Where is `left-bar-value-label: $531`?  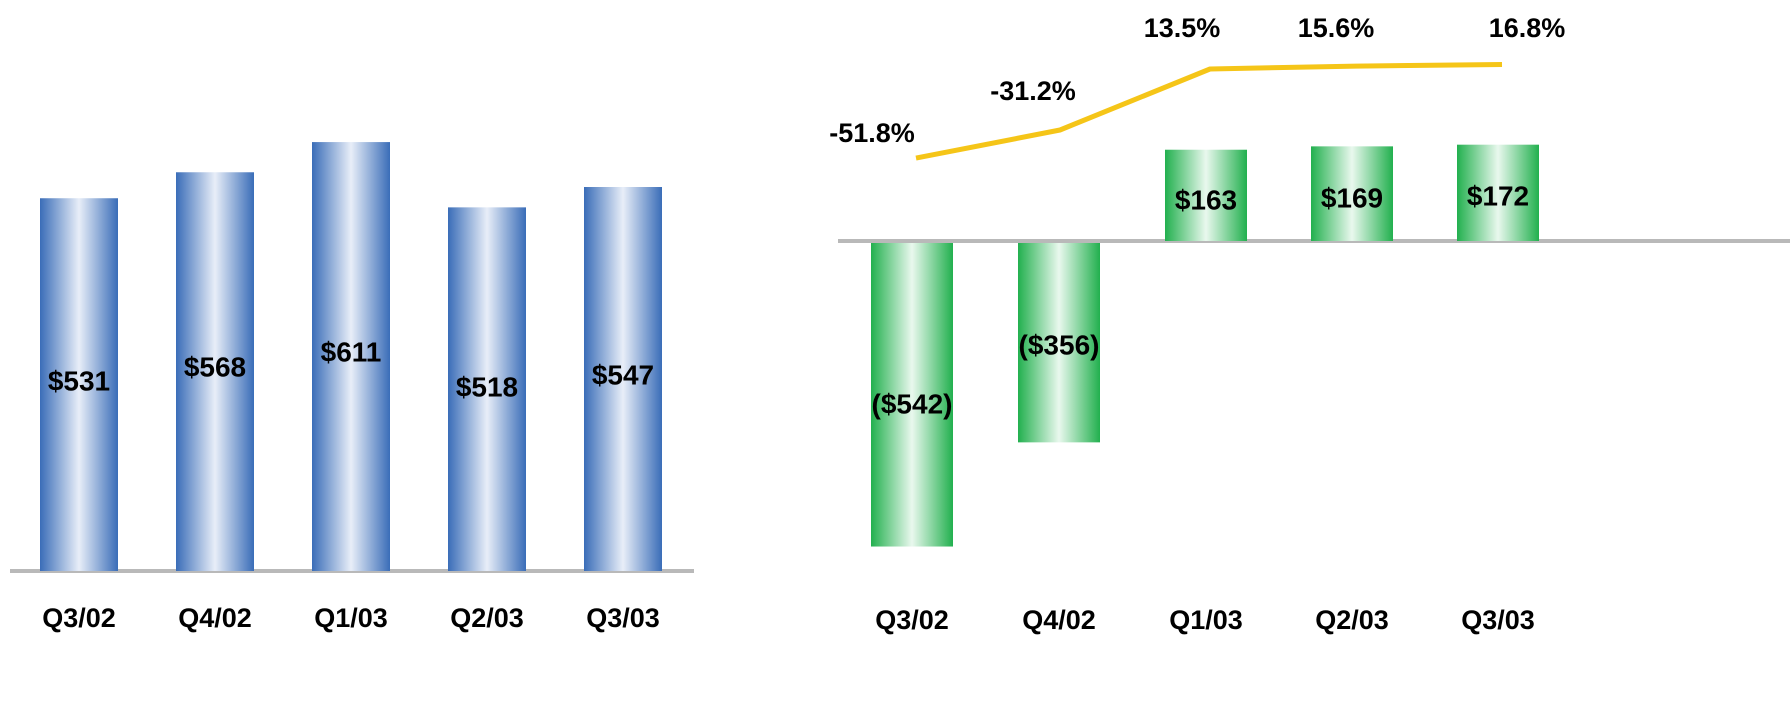
left-bar-value-label: $531 is located at coordinates (79, 380).